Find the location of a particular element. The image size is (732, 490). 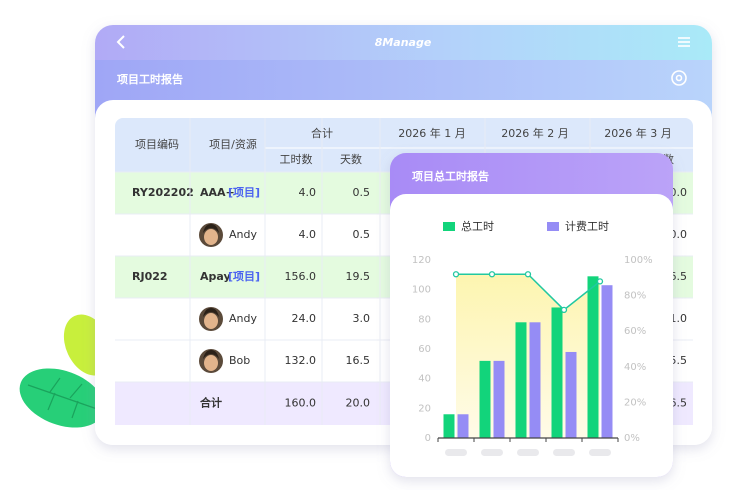

y2-tick-label: 80% is located at coordinates (635, 296).